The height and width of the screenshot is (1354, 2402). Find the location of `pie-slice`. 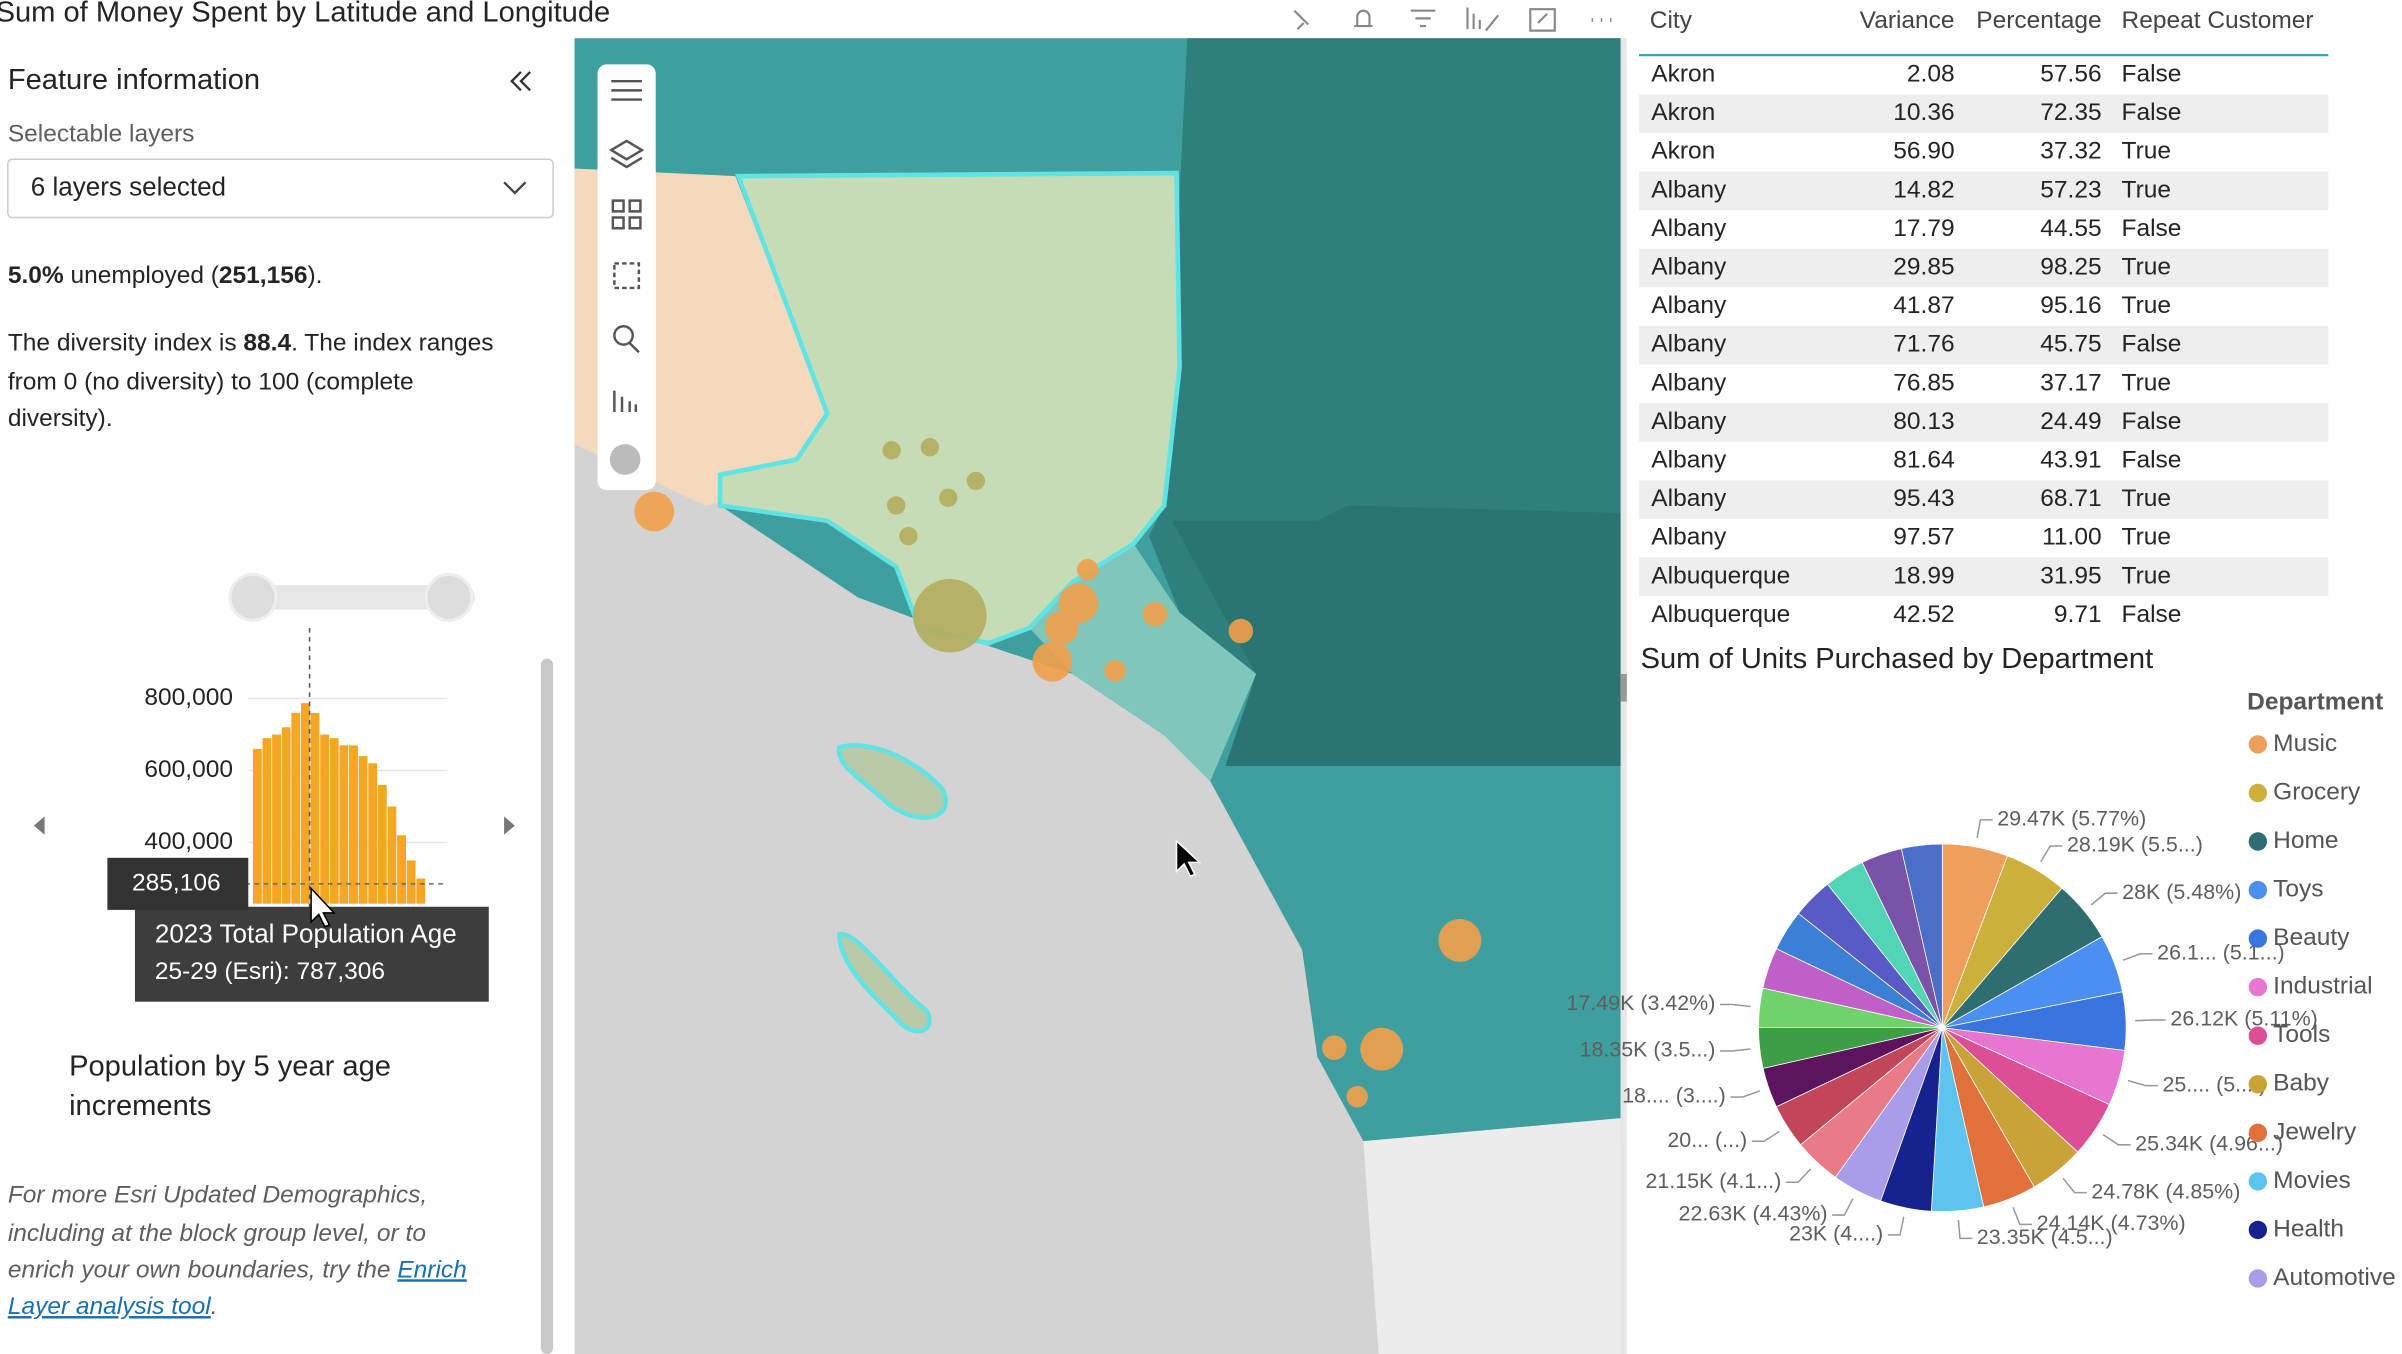

pie-slice is located at coordinates (1921, 935).